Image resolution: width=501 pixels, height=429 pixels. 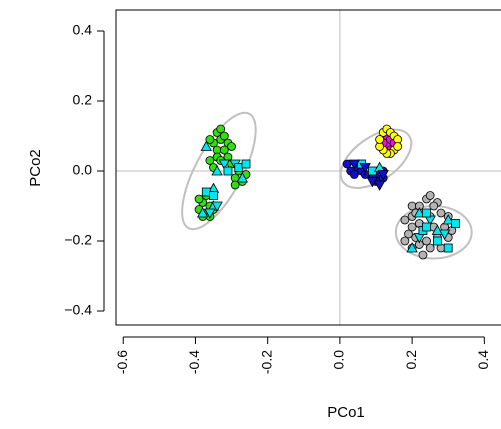 I want to click on x-tick-label-1: -0.6, so click(x=122, y=362).